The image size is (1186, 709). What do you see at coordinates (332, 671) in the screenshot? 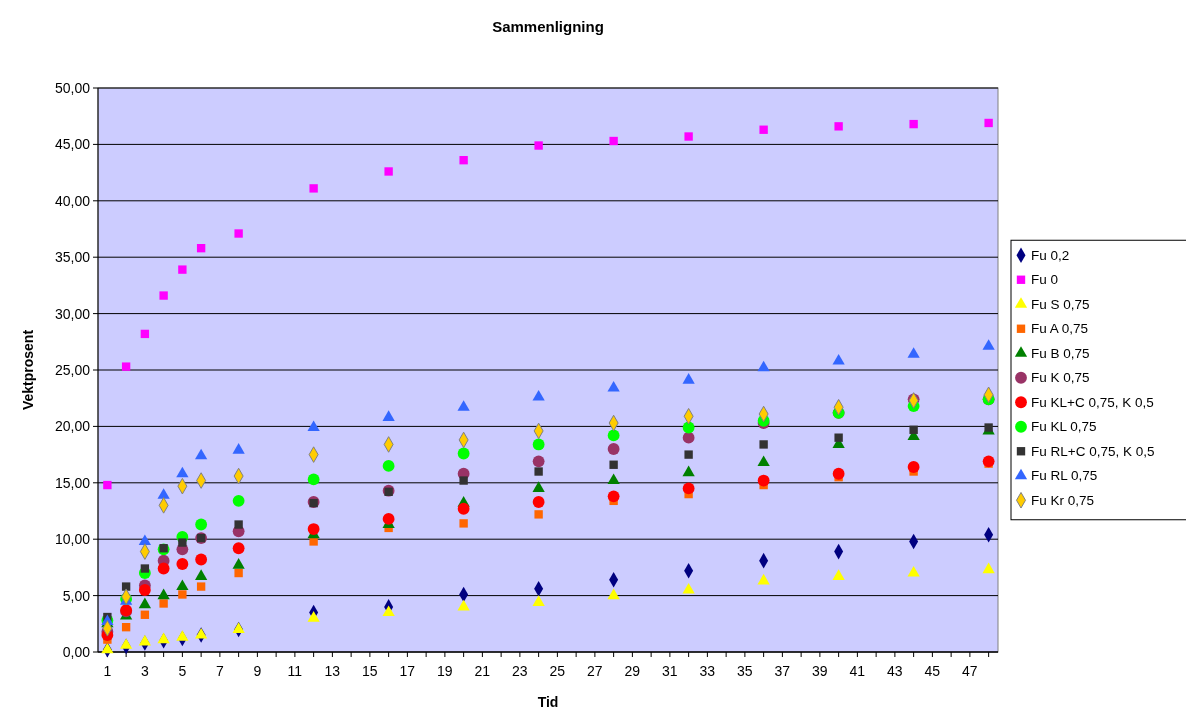
I see `x-tick-label: 13` at bounding box center [332, 671].